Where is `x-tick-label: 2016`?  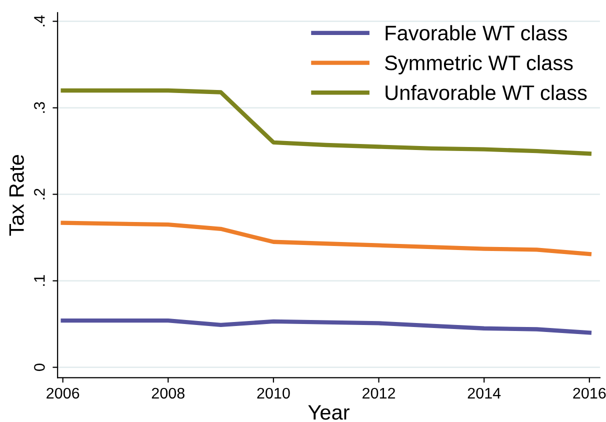
x-tick-label: 2016 is located at coordinates (589, 393).